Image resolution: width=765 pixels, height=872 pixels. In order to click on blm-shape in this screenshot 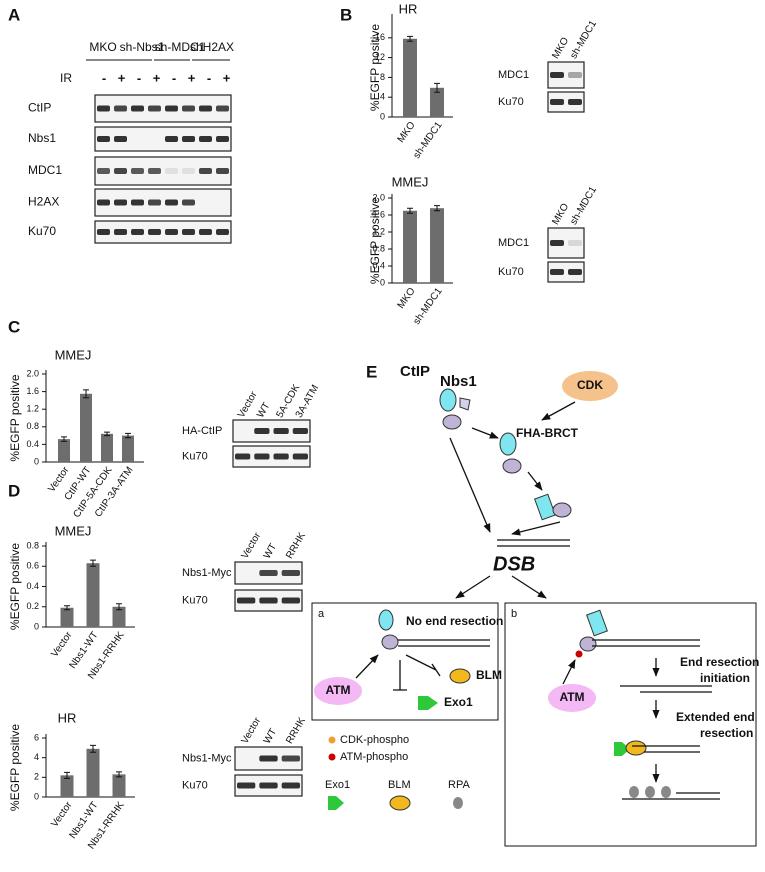, I will do `click(460, 676)`.